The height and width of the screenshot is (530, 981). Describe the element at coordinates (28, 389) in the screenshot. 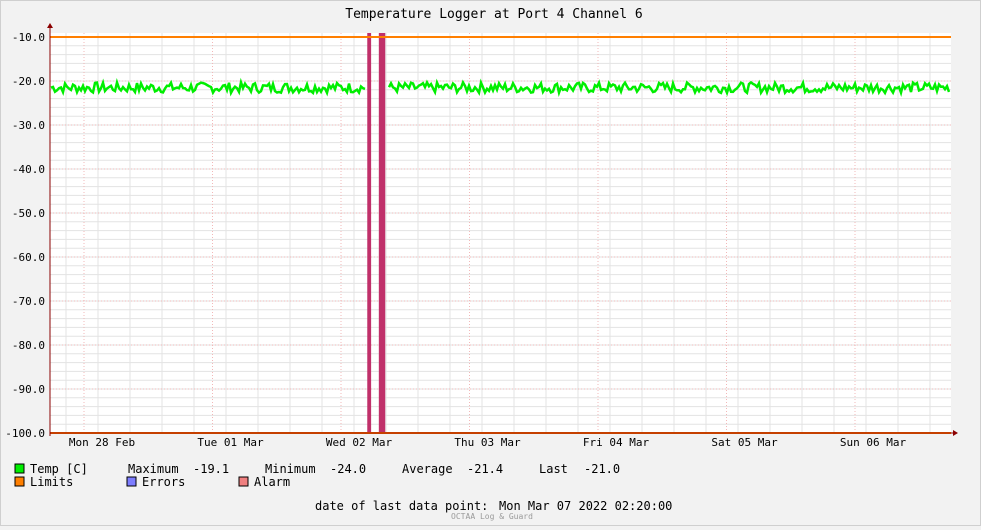

I see `y-tick-label: -90.0` at that location.